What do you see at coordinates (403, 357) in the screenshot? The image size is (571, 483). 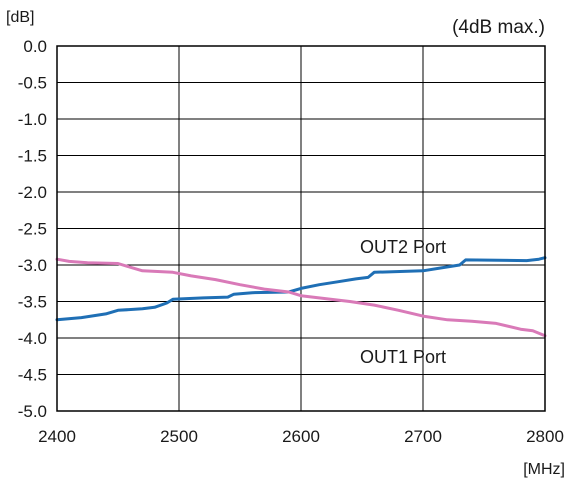 I see `series-label-out1: OUT1 Port` at bounding box center [403, 357].